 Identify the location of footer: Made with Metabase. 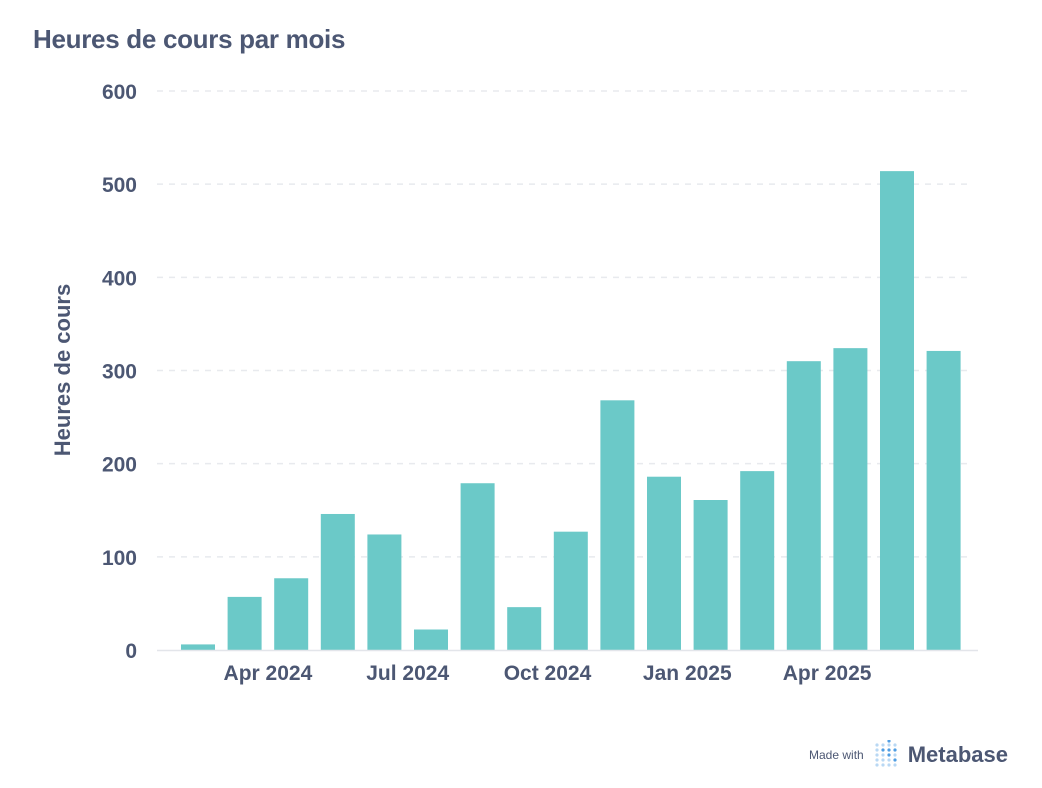
(908, 755).